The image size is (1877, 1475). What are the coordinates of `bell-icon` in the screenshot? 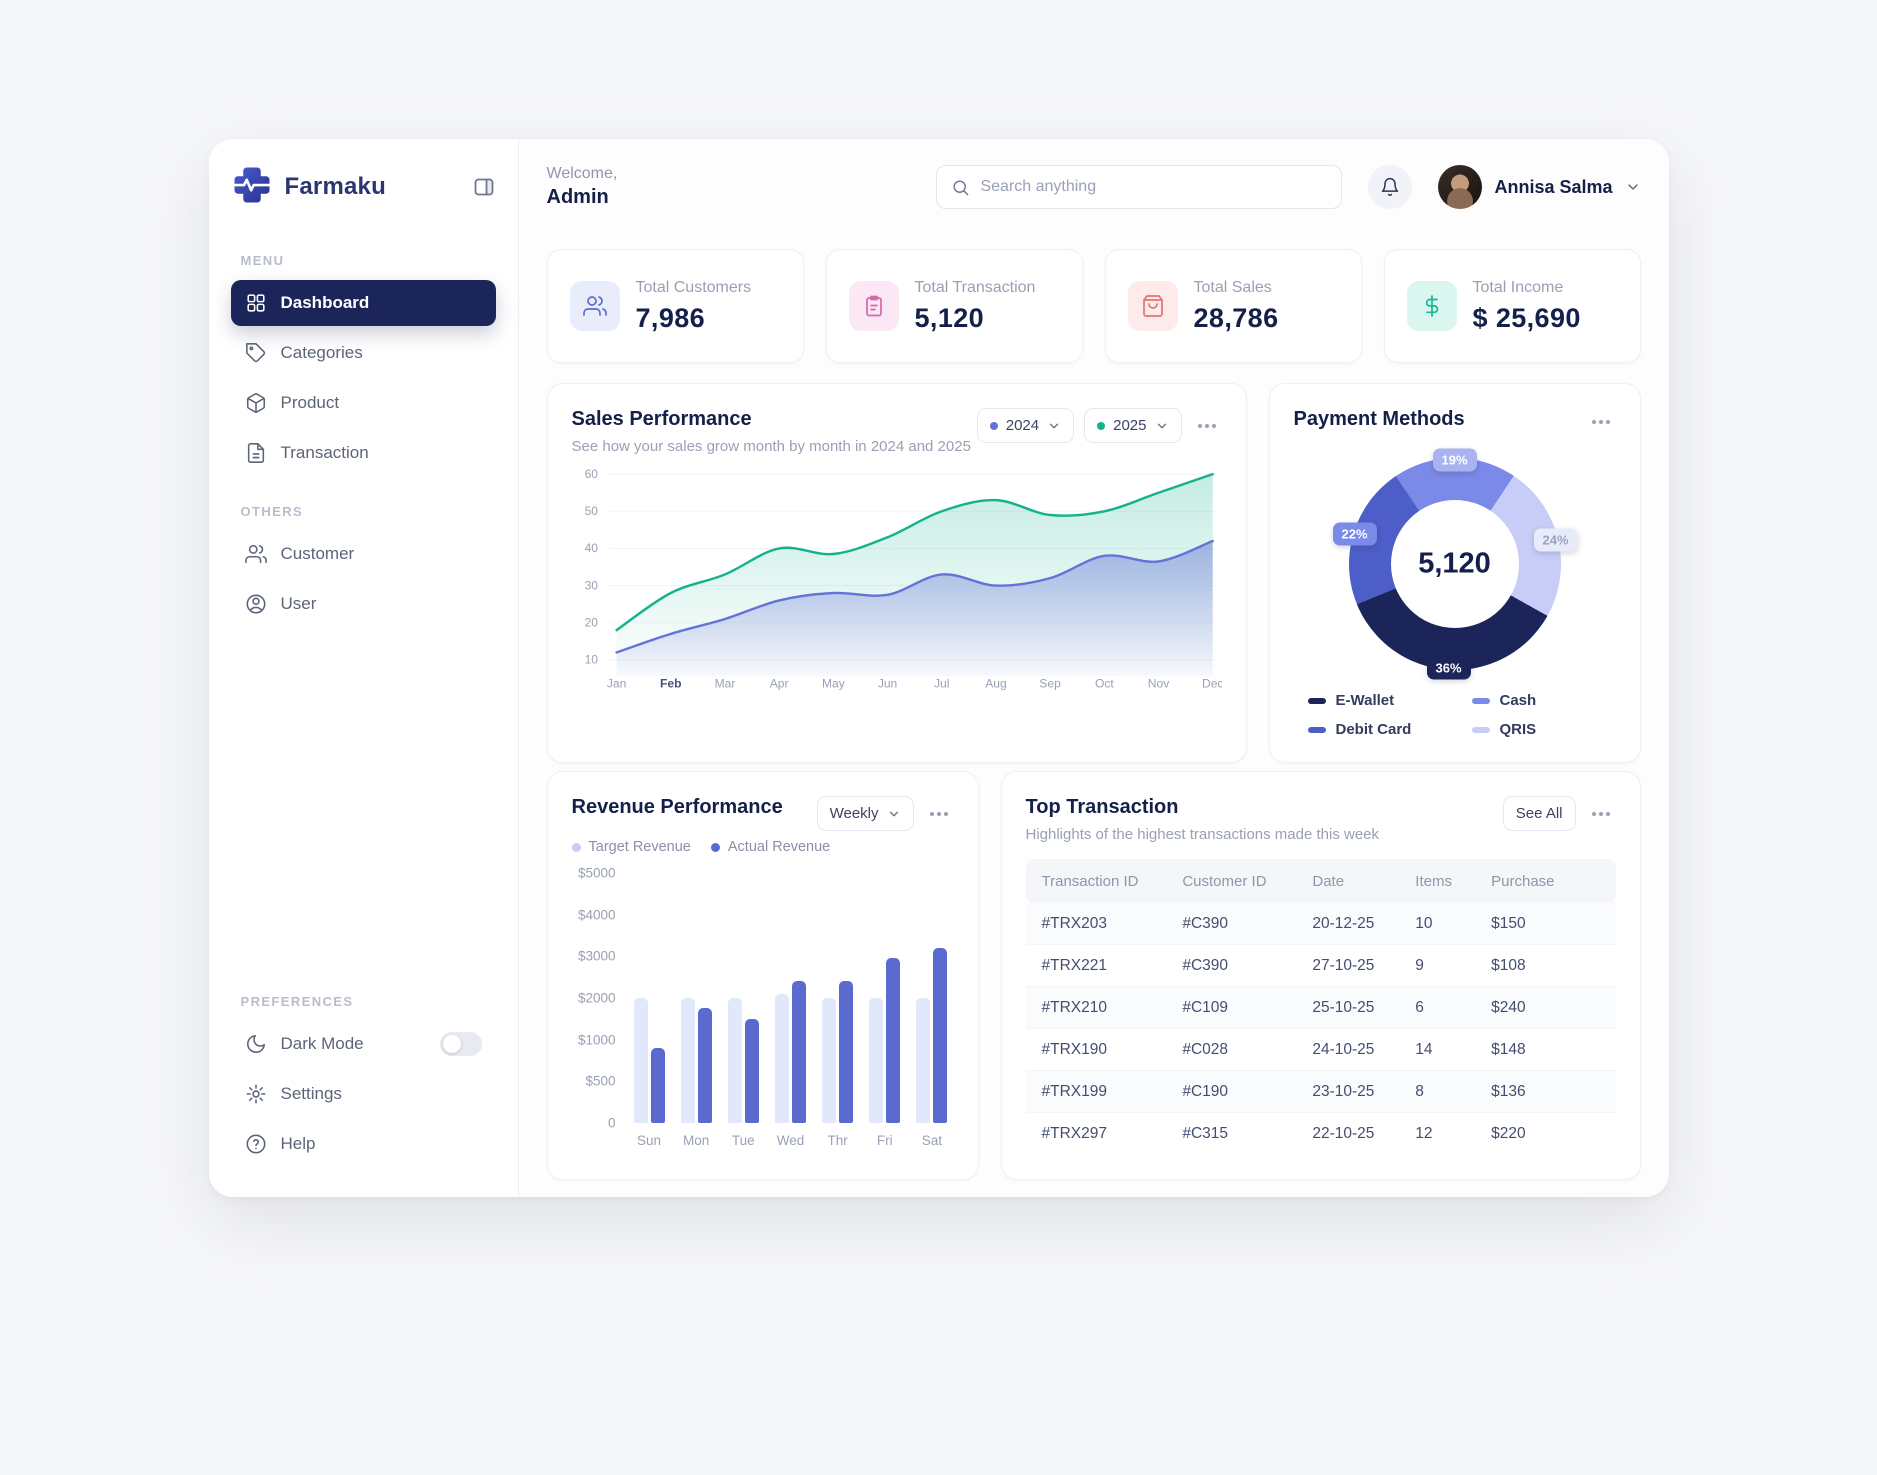 It's located at (1390, 187).